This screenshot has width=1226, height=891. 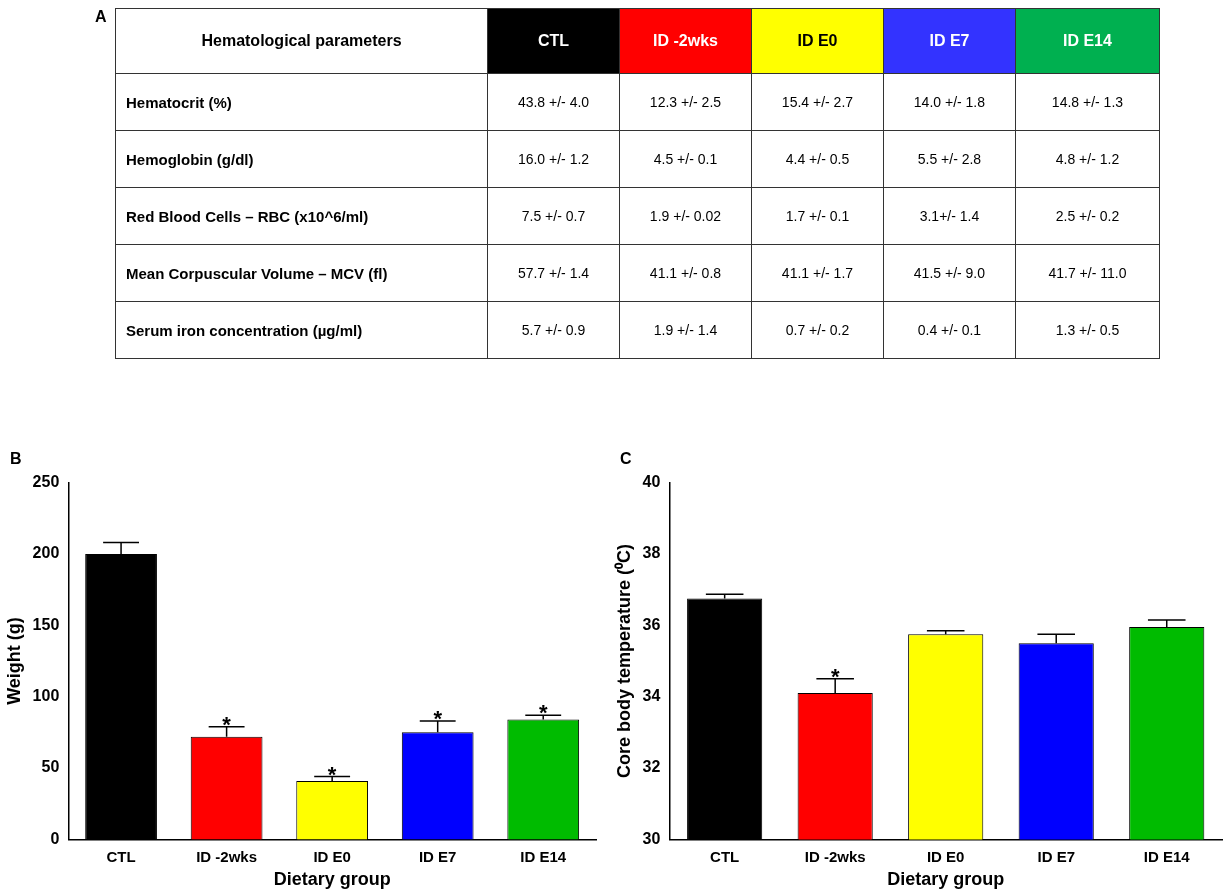 What do you see at coordinates (301, 102) in the screenshot?
I see `y-tick-label: Hematocrit (%)` at bounding box center [301, 102].